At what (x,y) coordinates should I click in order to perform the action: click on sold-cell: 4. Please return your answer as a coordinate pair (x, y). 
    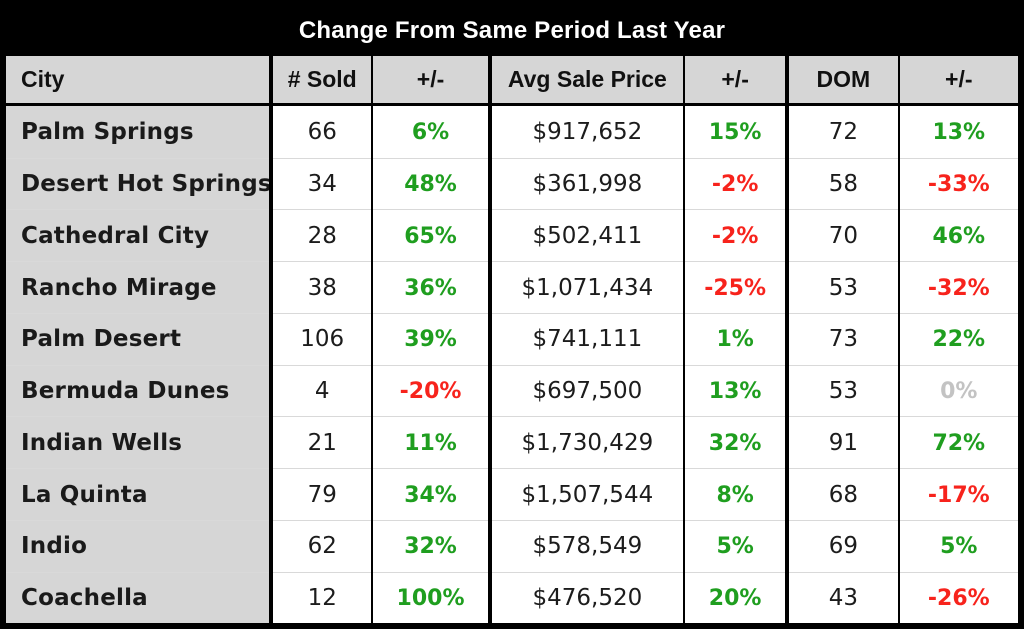
    Looking at the image, I should click on (322, 390).